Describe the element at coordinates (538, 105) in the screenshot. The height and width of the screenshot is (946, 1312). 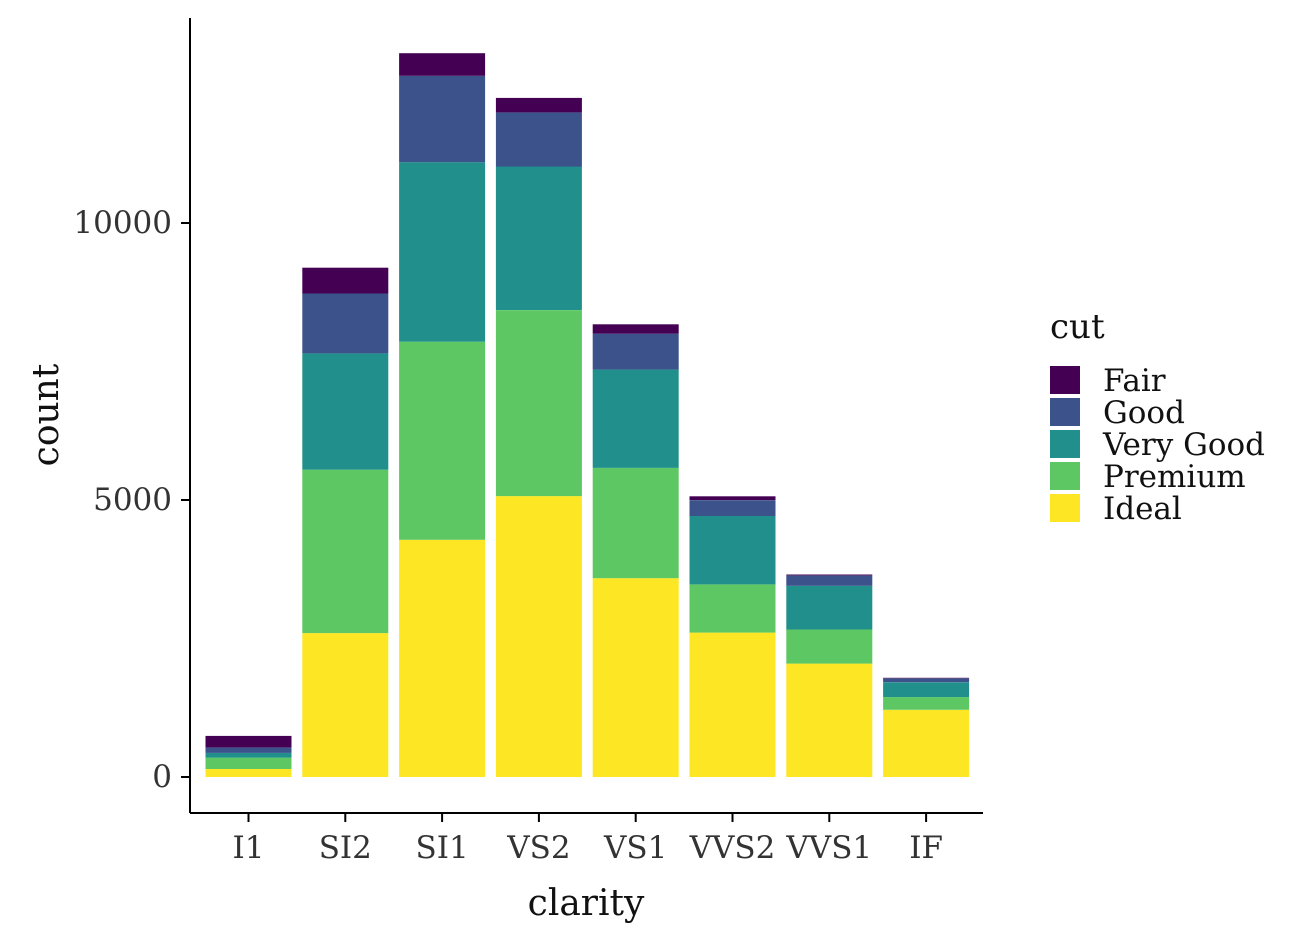
I see `bar-vs2-fair` at that location.